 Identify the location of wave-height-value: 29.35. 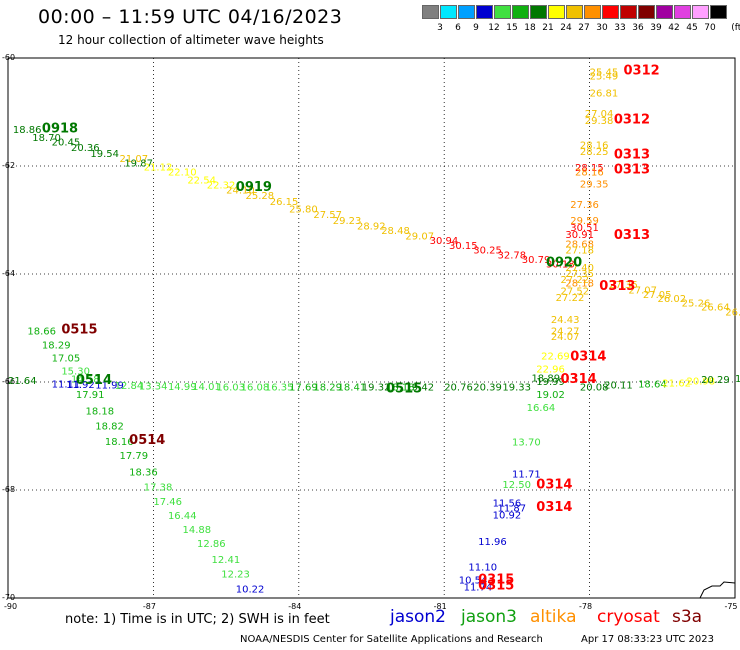
(594, 185).